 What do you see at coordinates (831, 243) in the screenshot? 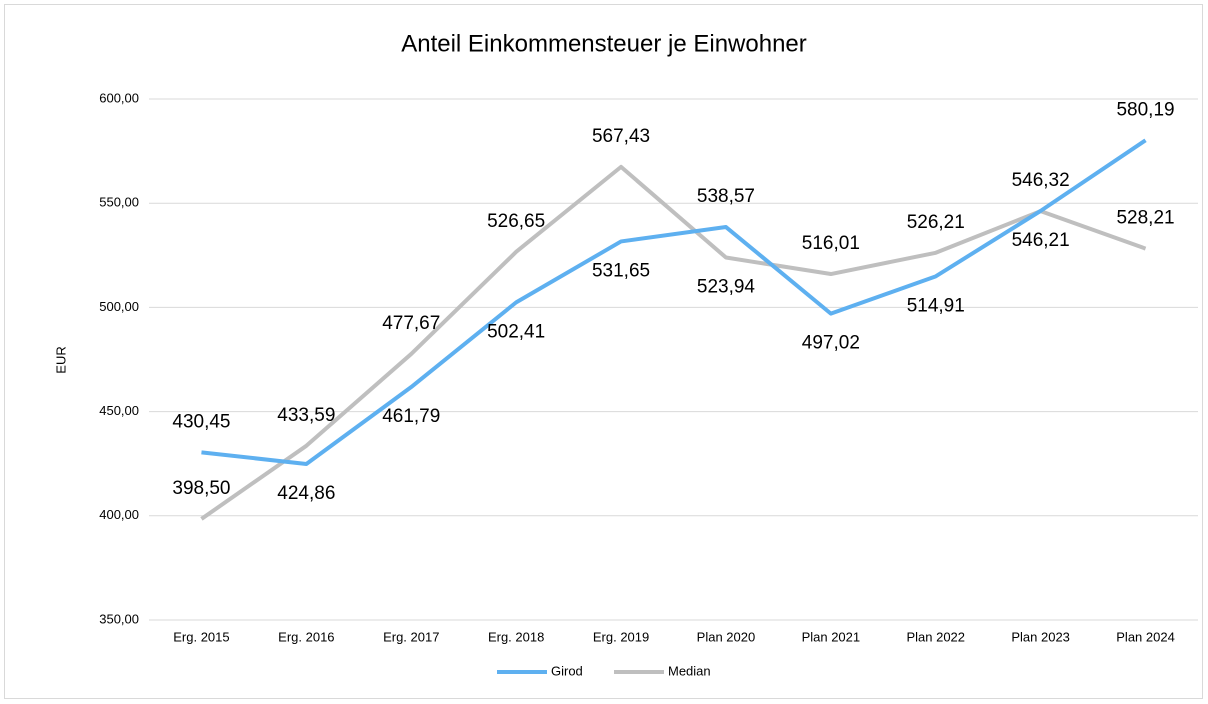
I see `data-label: 516,01` at bounding box center [831, 243].